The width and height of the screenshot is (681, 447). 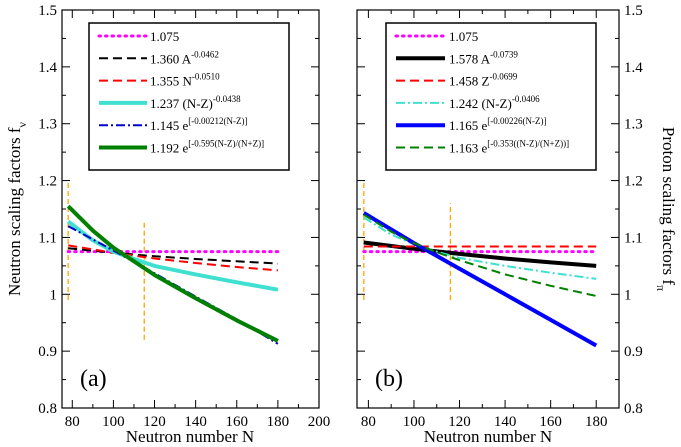 What do you see at coordinates (181, 103) in the screenshot?
I see `panel-a-legend-base-3: 1.237 (N-Z)` at bounding box center [181, 103].